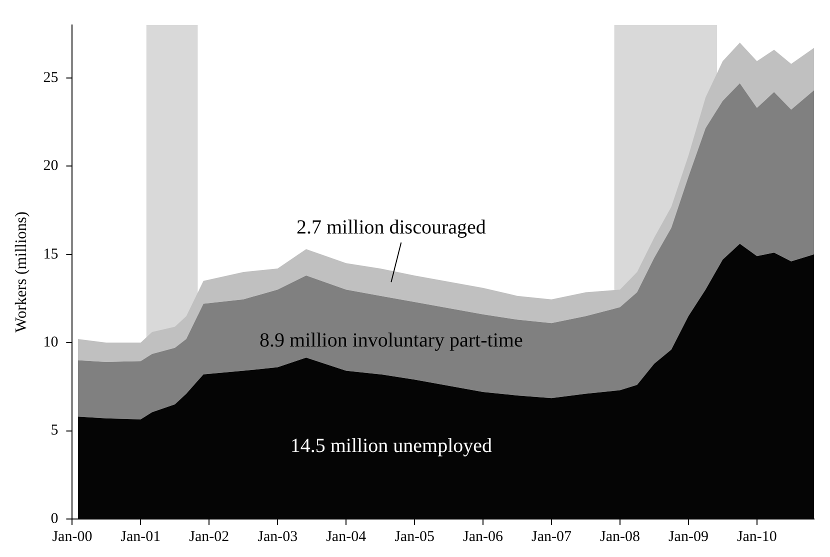  I want to click on y-tick-label: 25, so click(50, 78).